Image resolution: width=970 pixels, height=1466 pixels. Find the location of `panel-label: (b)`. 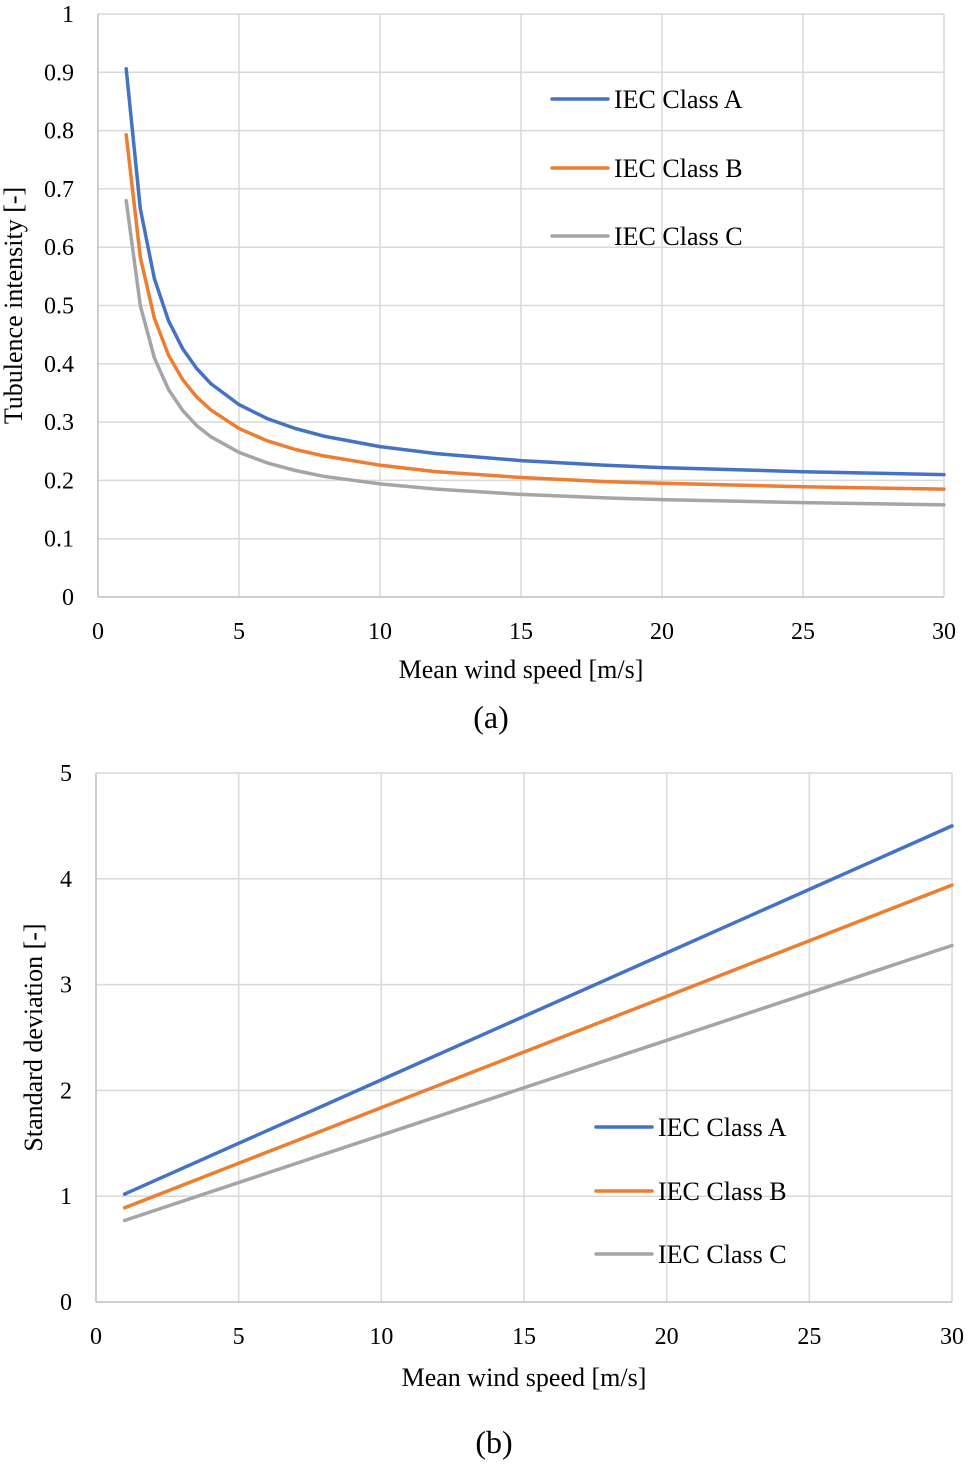

panel-label: (b) is located at coordinates (493, 1442).